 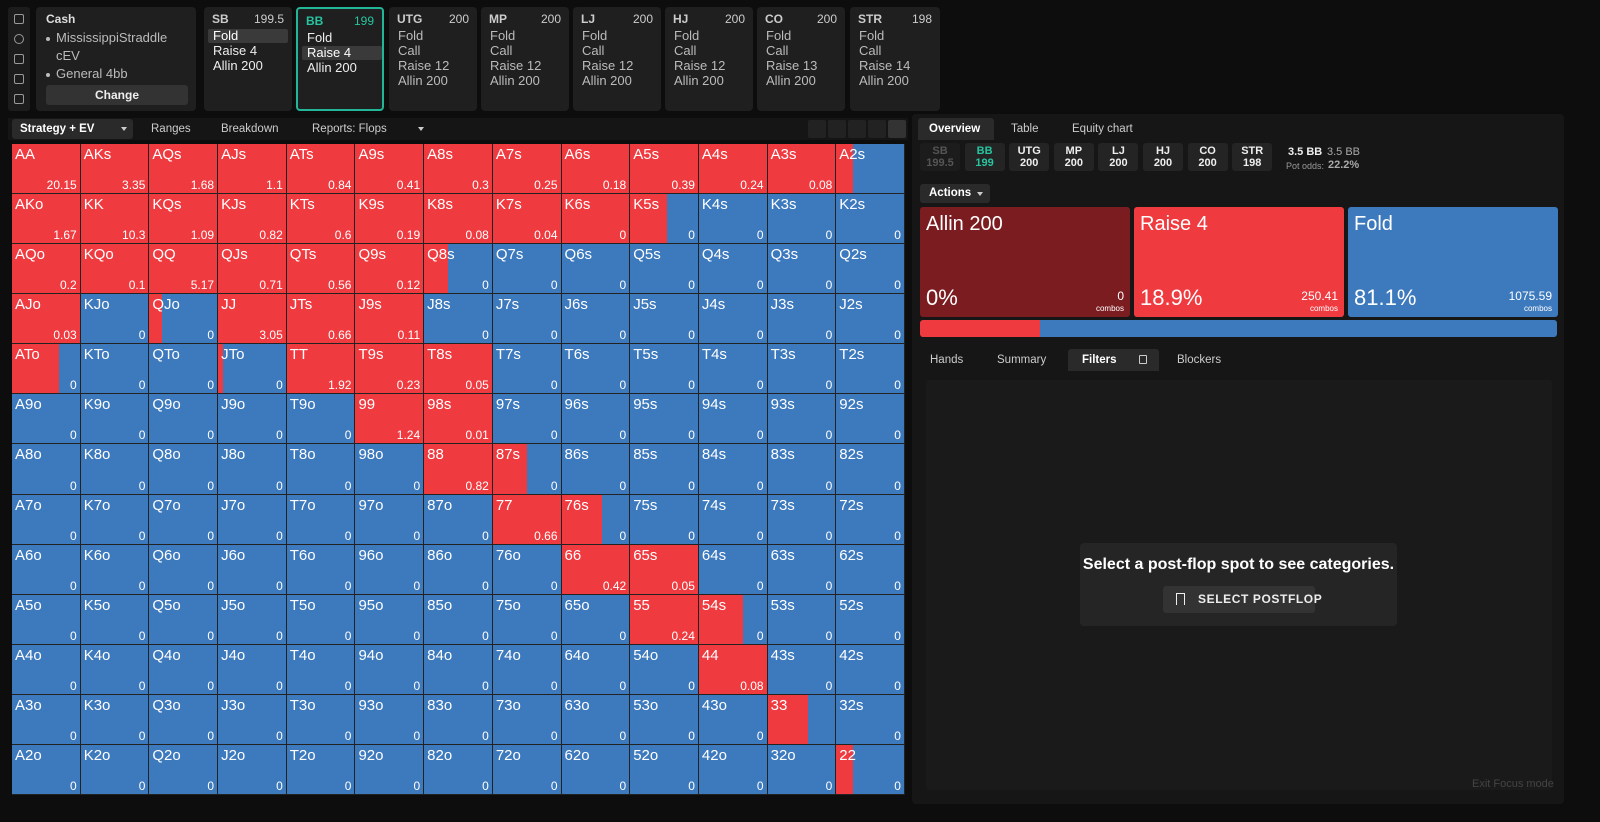 What do you see at coordinates (114, 569) in the screenshot?
I see `hand-cell: K6o 0` at bounding box center [114, 569].